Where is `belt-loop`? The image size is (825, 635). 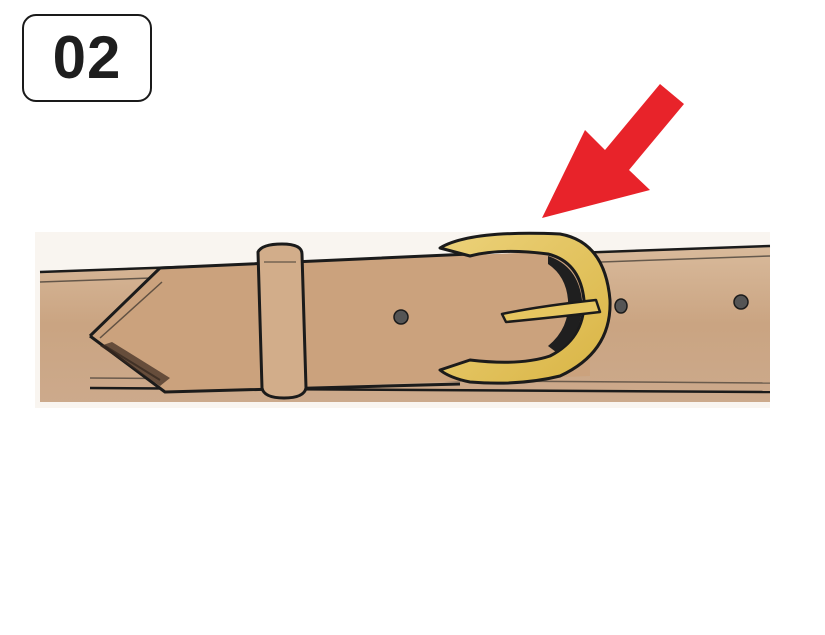
belt-loop is located at coordinates (282, 321).